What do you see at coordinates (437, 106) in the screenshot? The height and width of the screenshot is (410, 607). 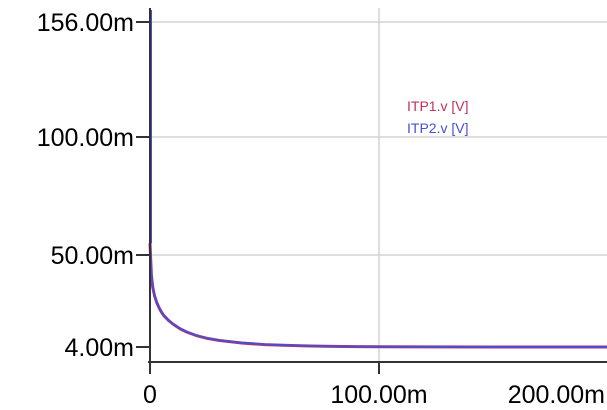 I see `legend-entry-1: ITP1.v [V]` at bounding box center [437, 106].